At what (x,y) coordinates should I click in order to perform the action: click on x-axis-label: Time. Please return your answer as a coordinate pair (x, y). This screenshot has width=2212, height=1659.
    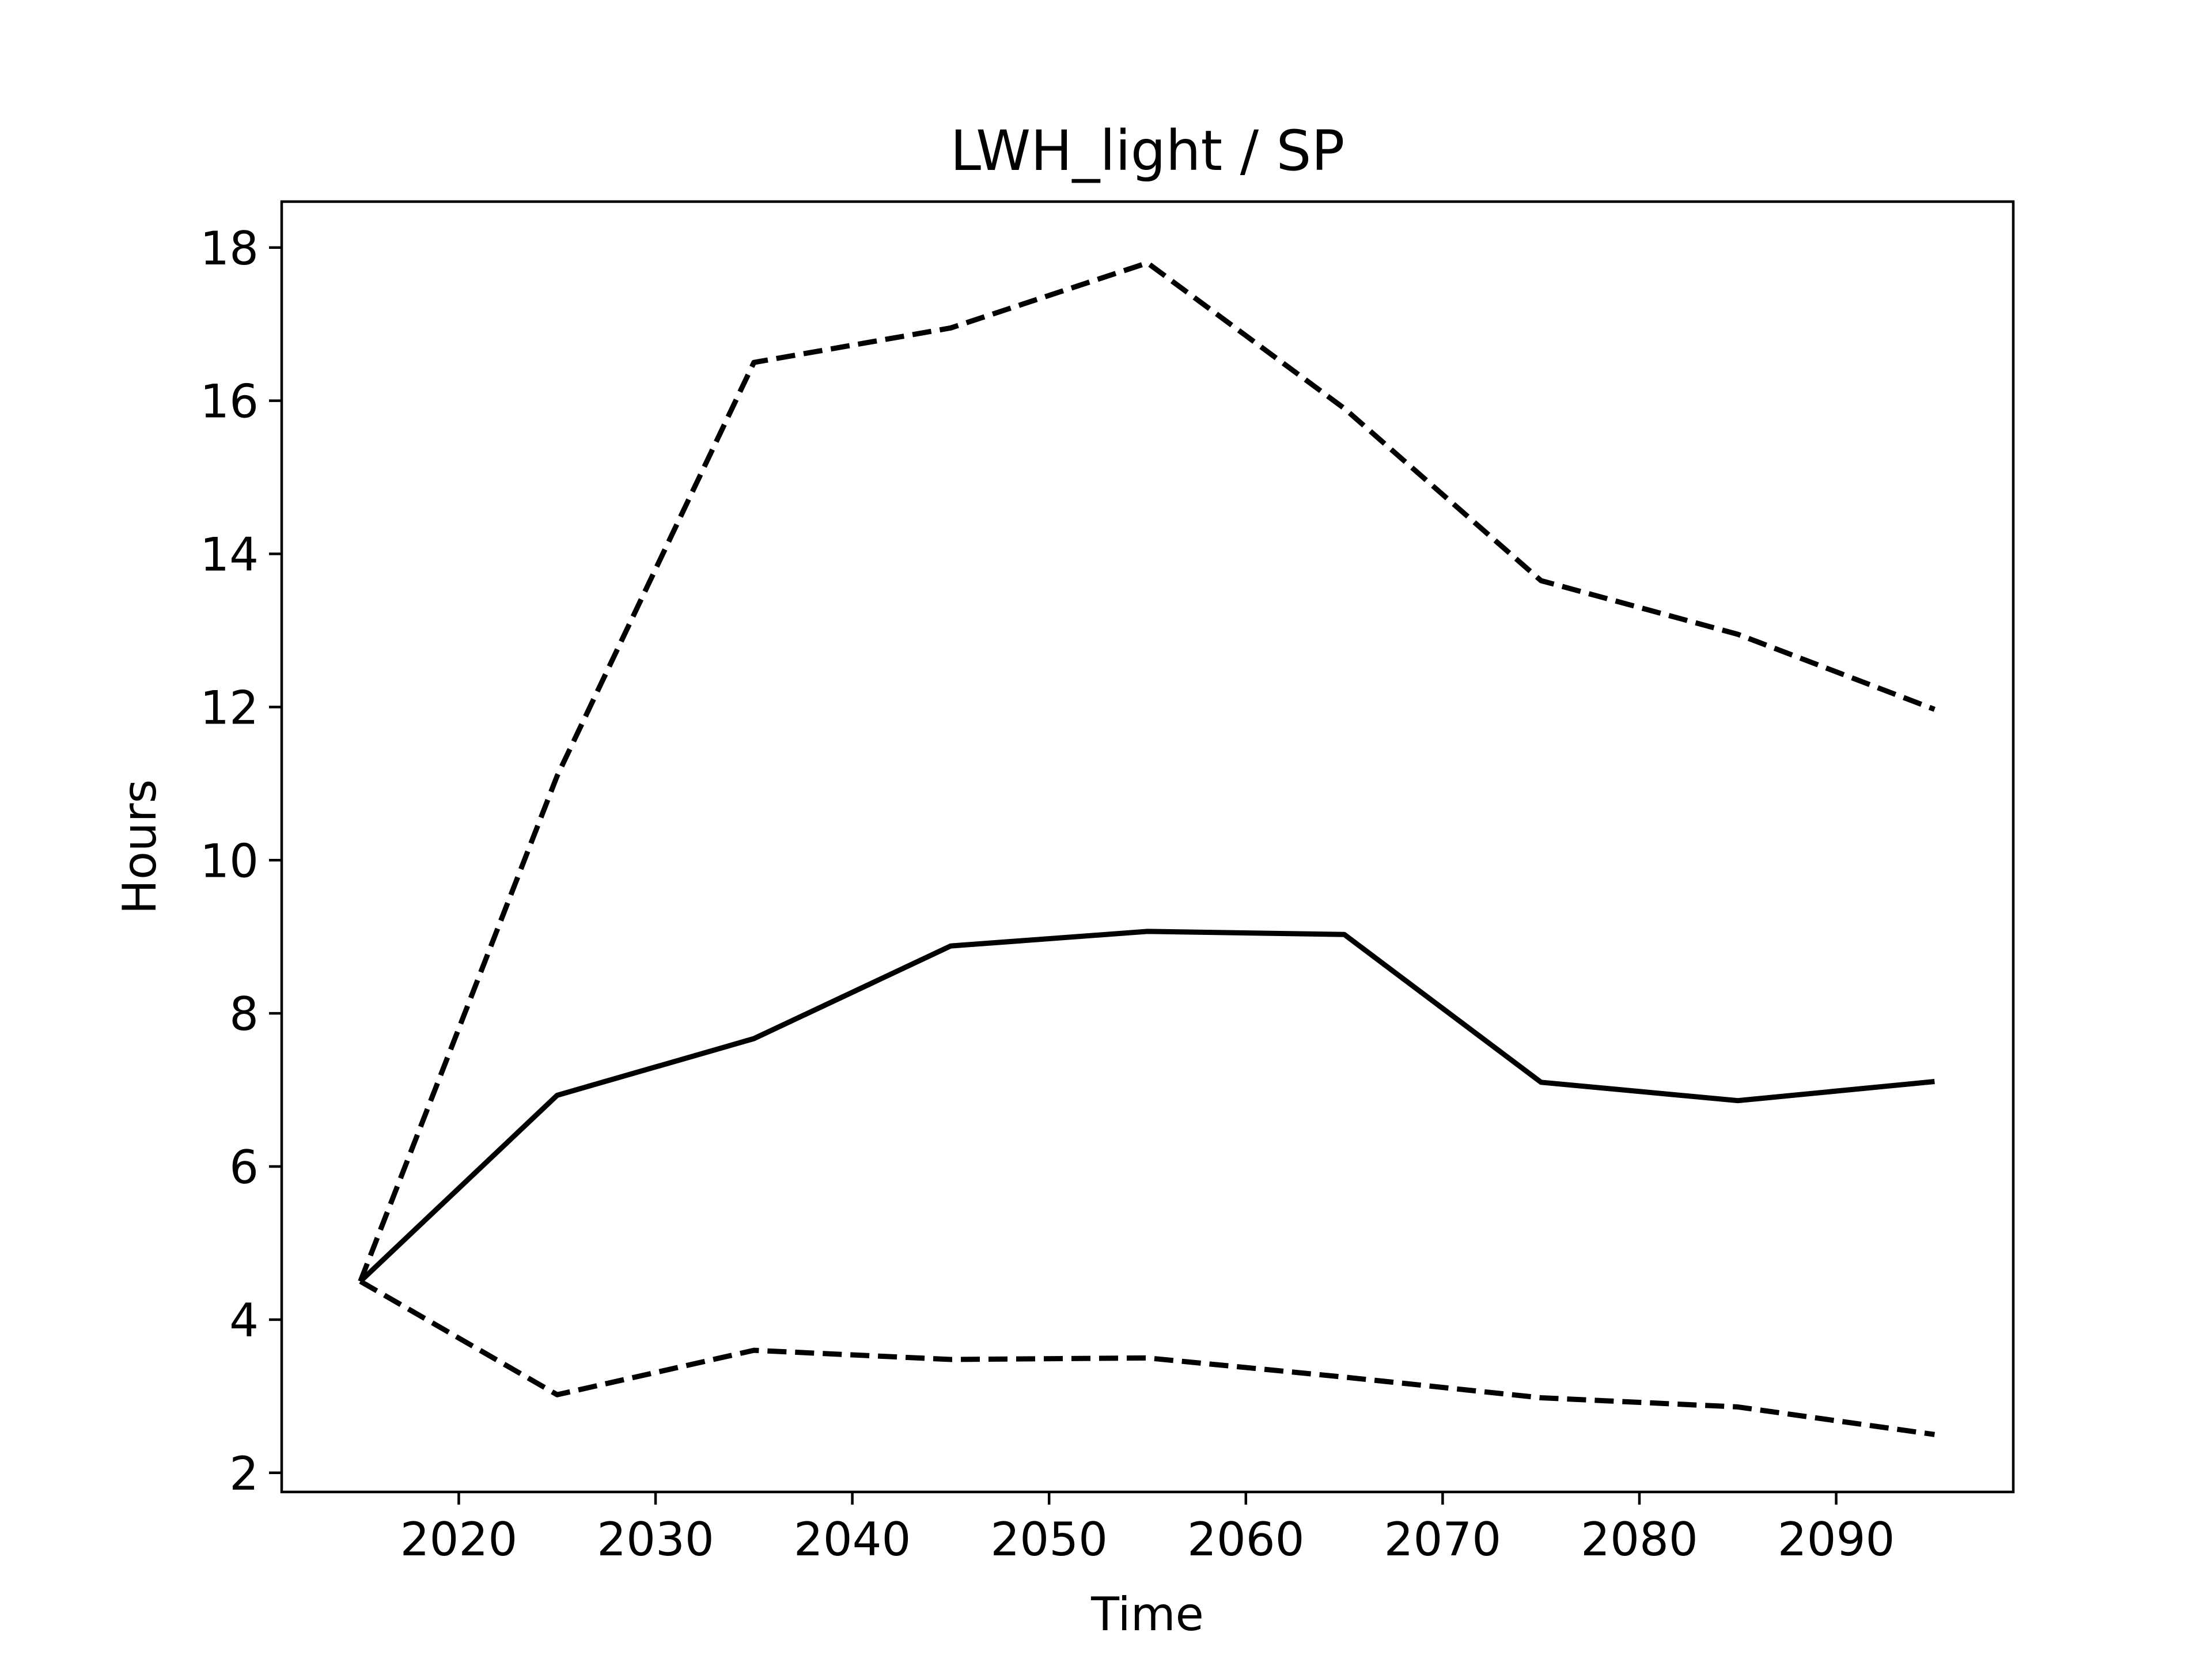
    Looking at the image, I should click on (1147, 1614).